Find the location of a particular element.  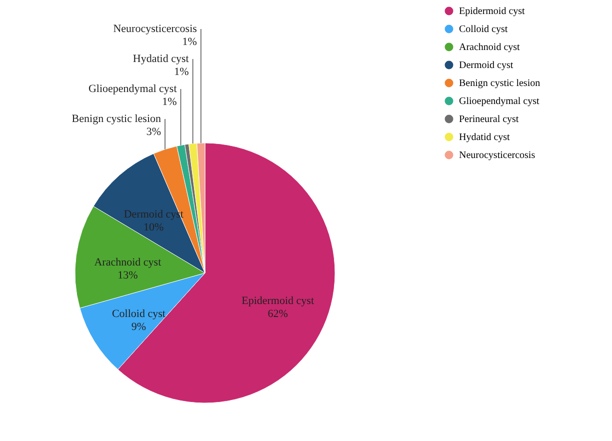

legend-label: Colloid cyst is located at coordinates (483, 29).